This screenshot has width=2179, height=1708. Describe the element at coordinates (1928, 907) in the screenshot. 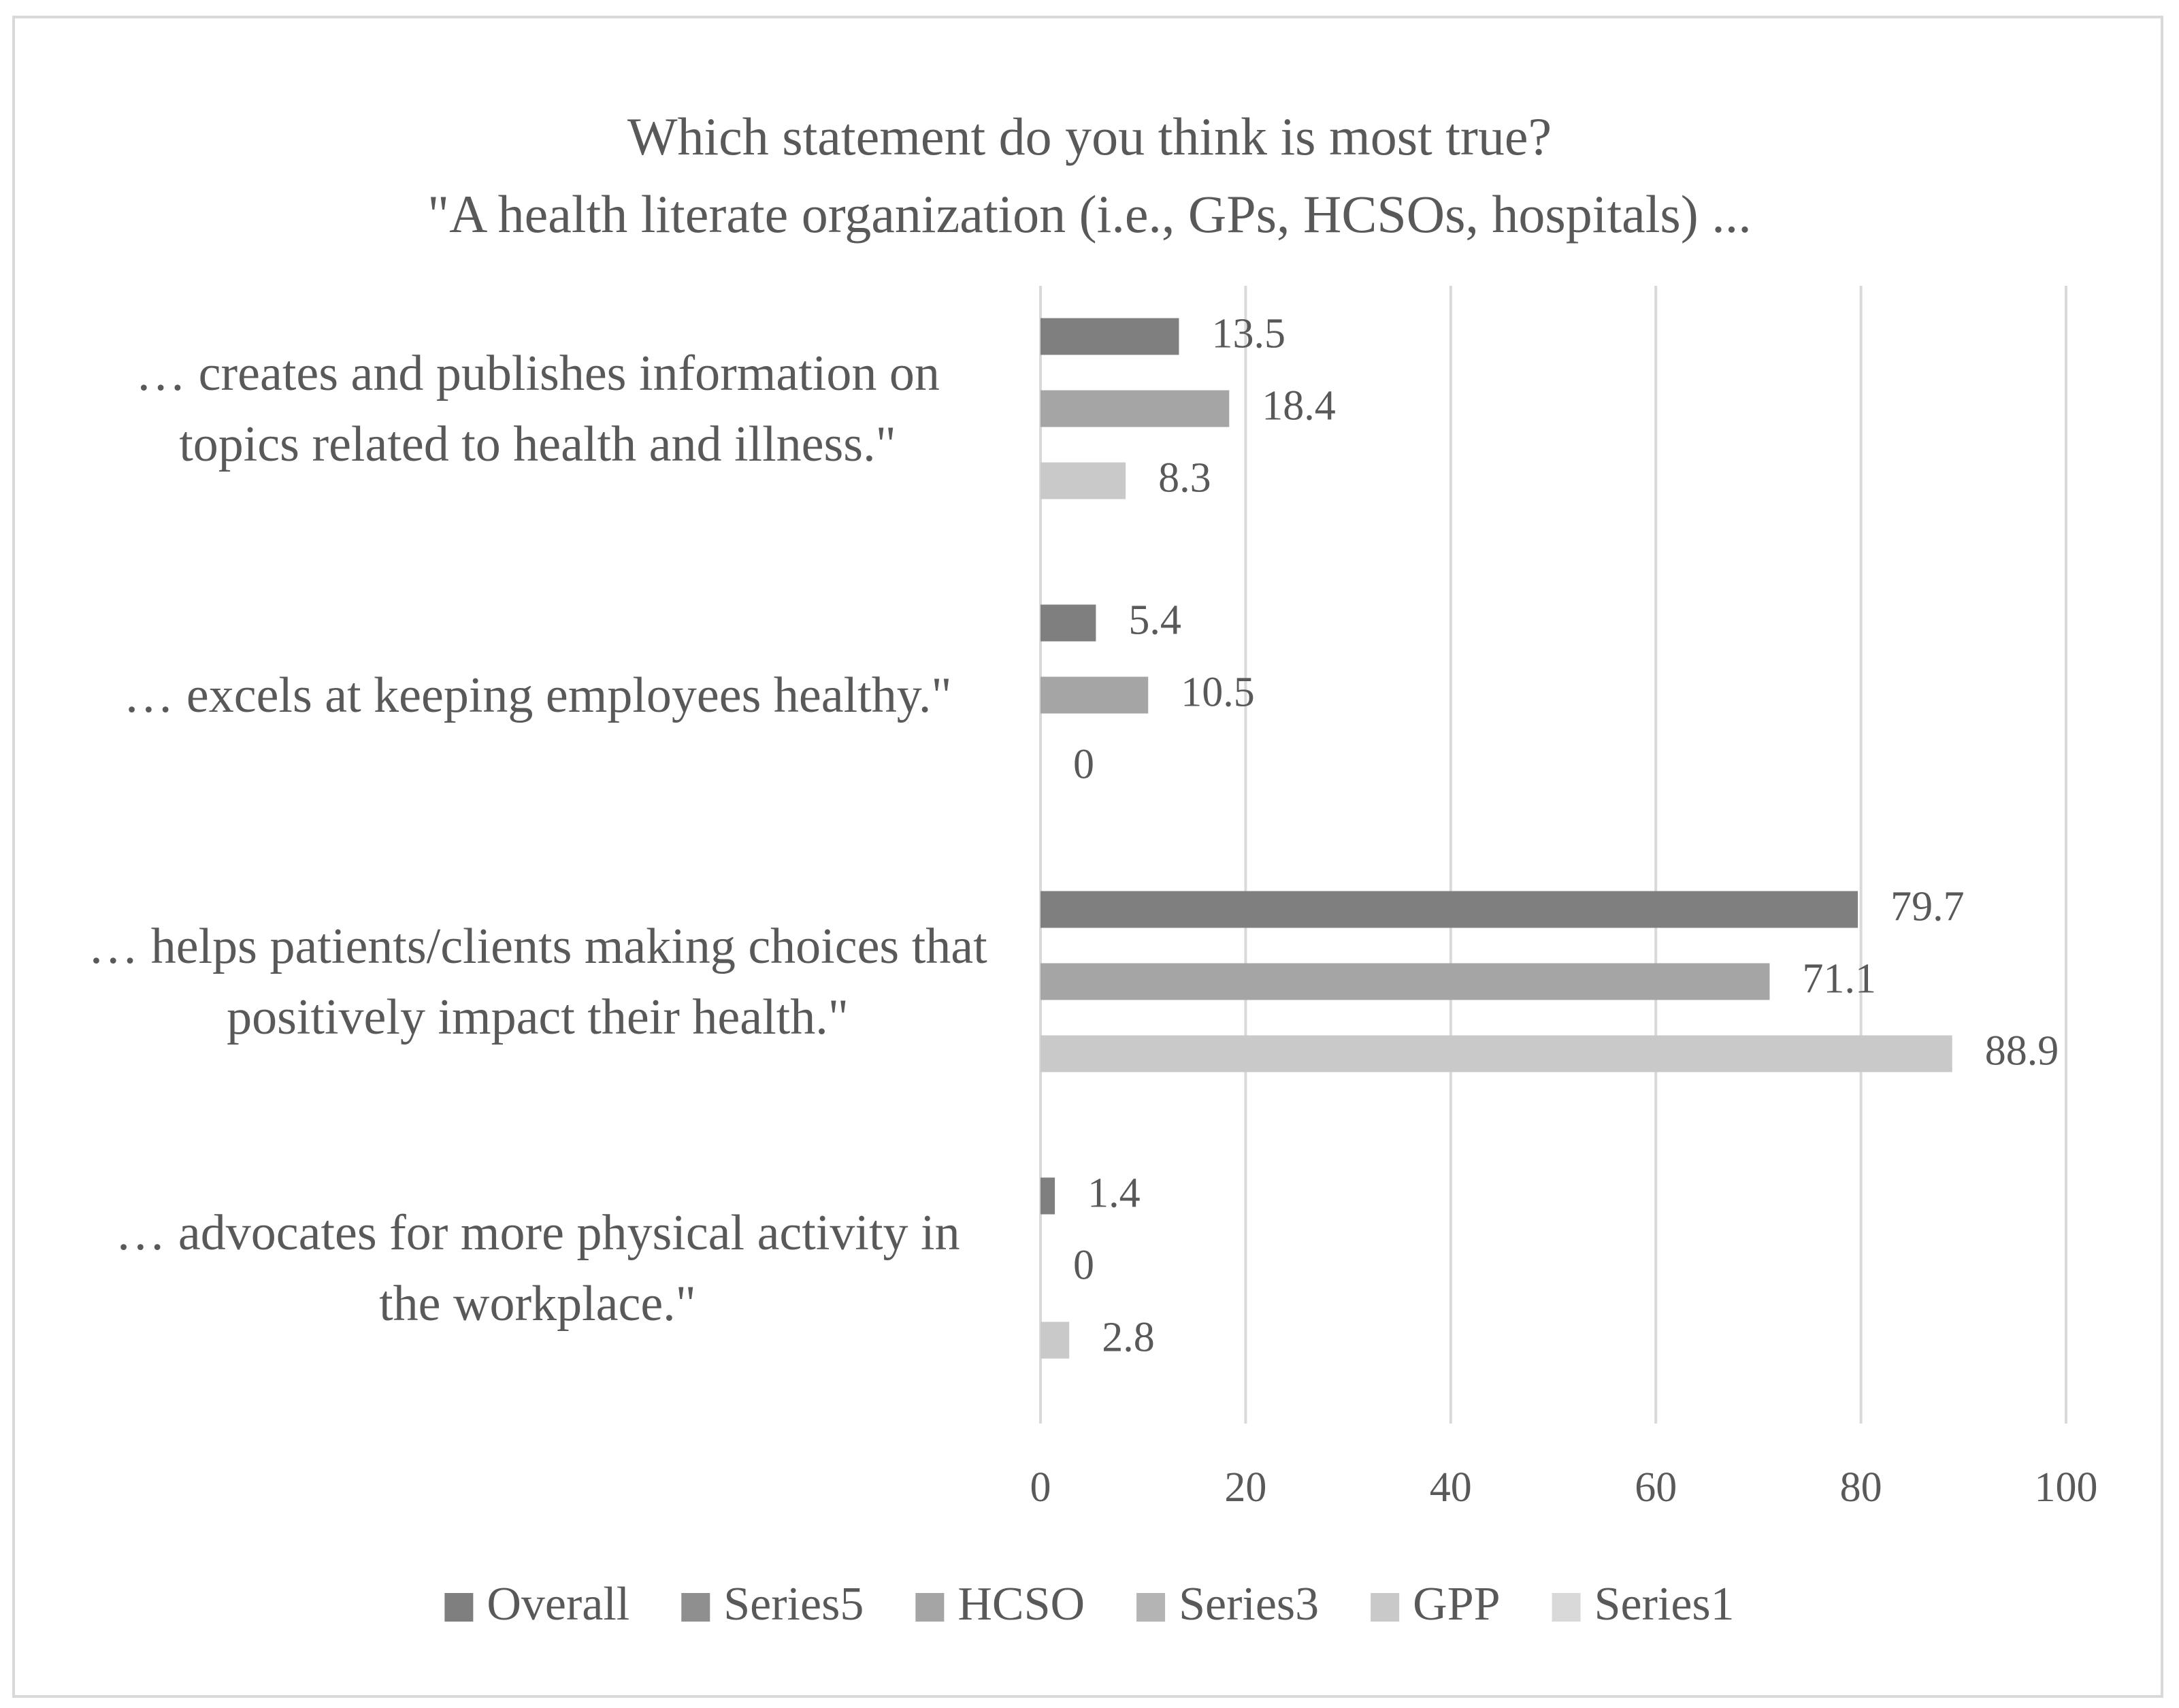

I see `value-label: 79.7` at that location.